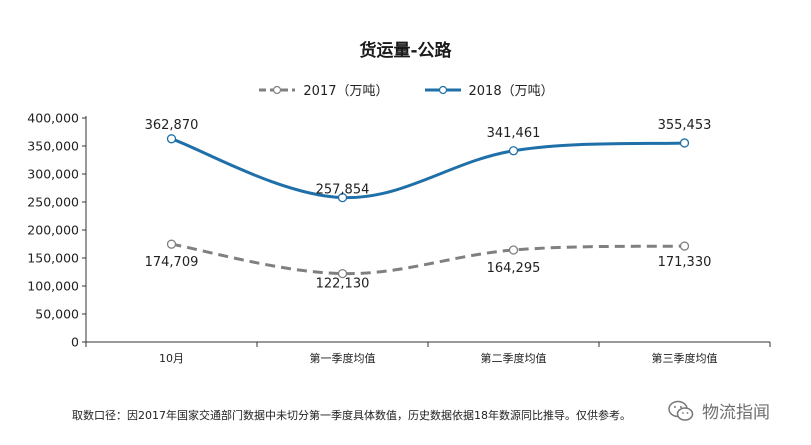 The height and width of the screenshot is (445, 811). Describe the element at coordinates (685, 125) in the screenshot. I see `data-label: 355,453` at that location.